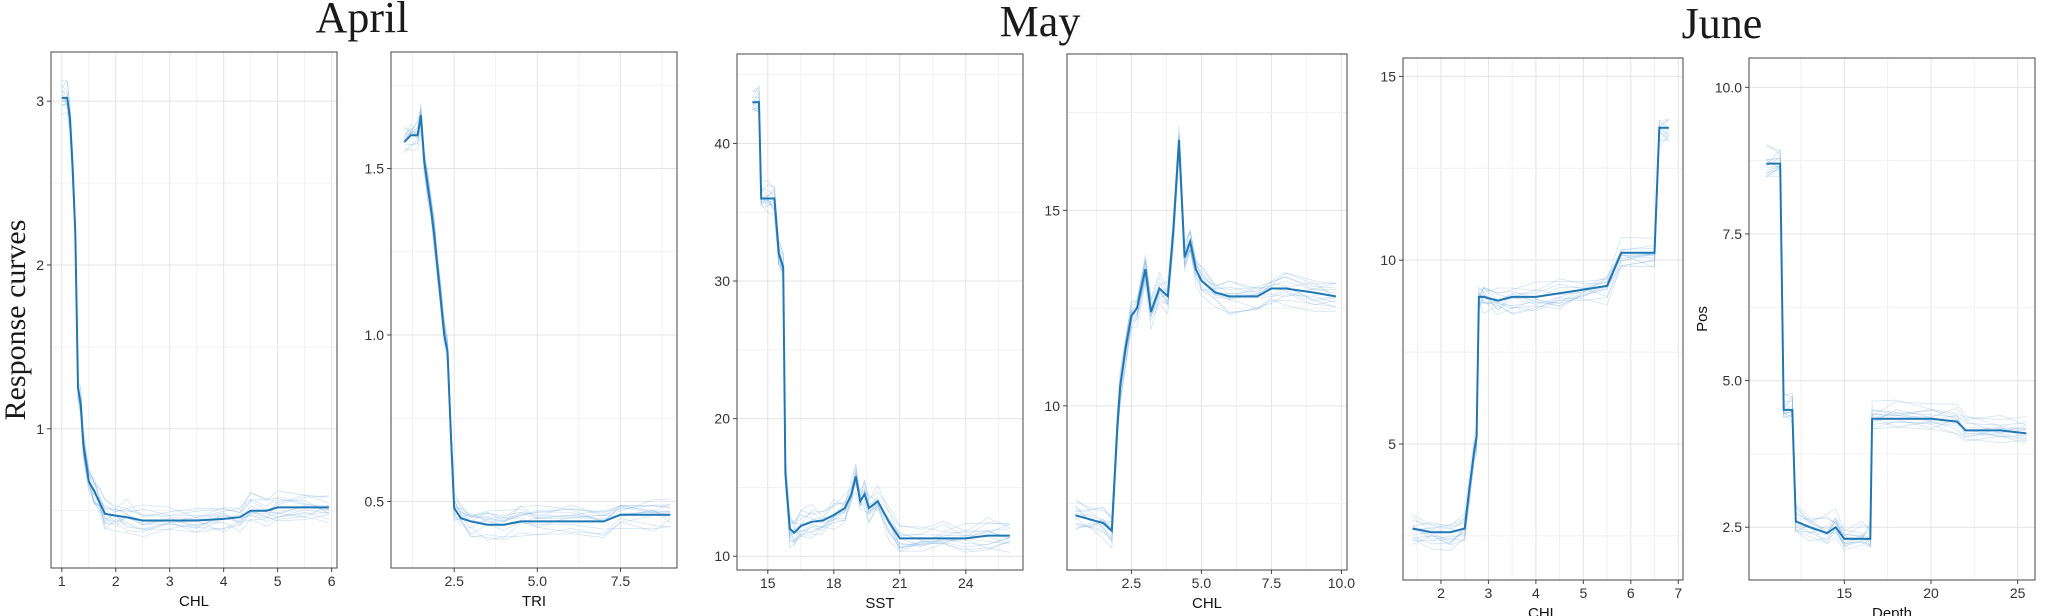  What do you see at coordinates (1931, 593) in the screenshot?
I see `x-tick-label: 20` at bounding box center [1931, 593].